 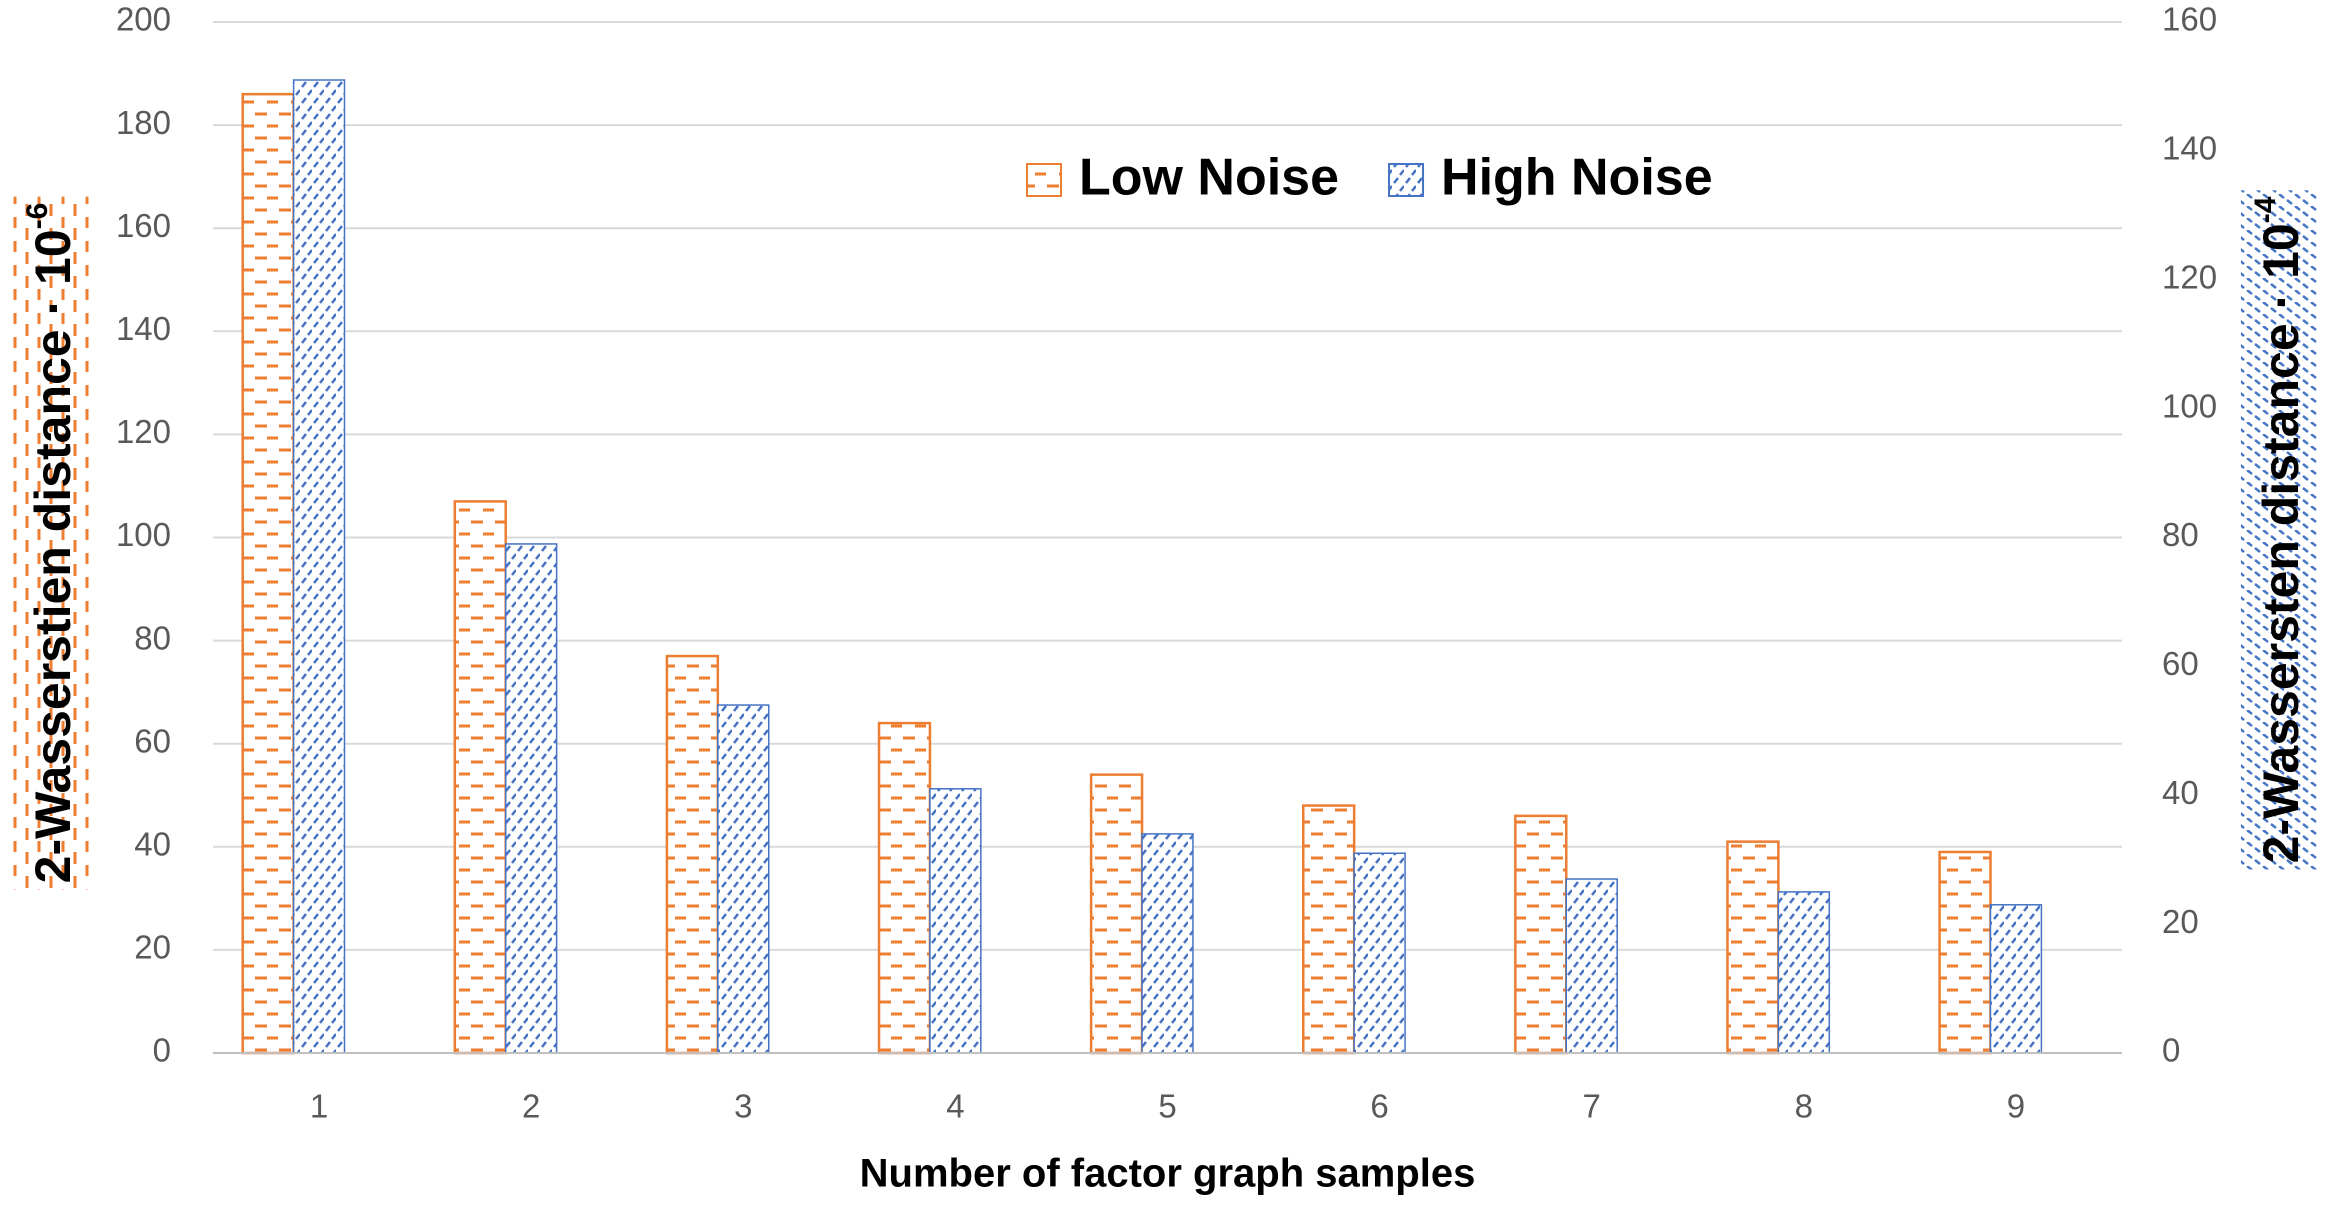 I want to click on y-tick-label: 140, so click(x=143, y=328).